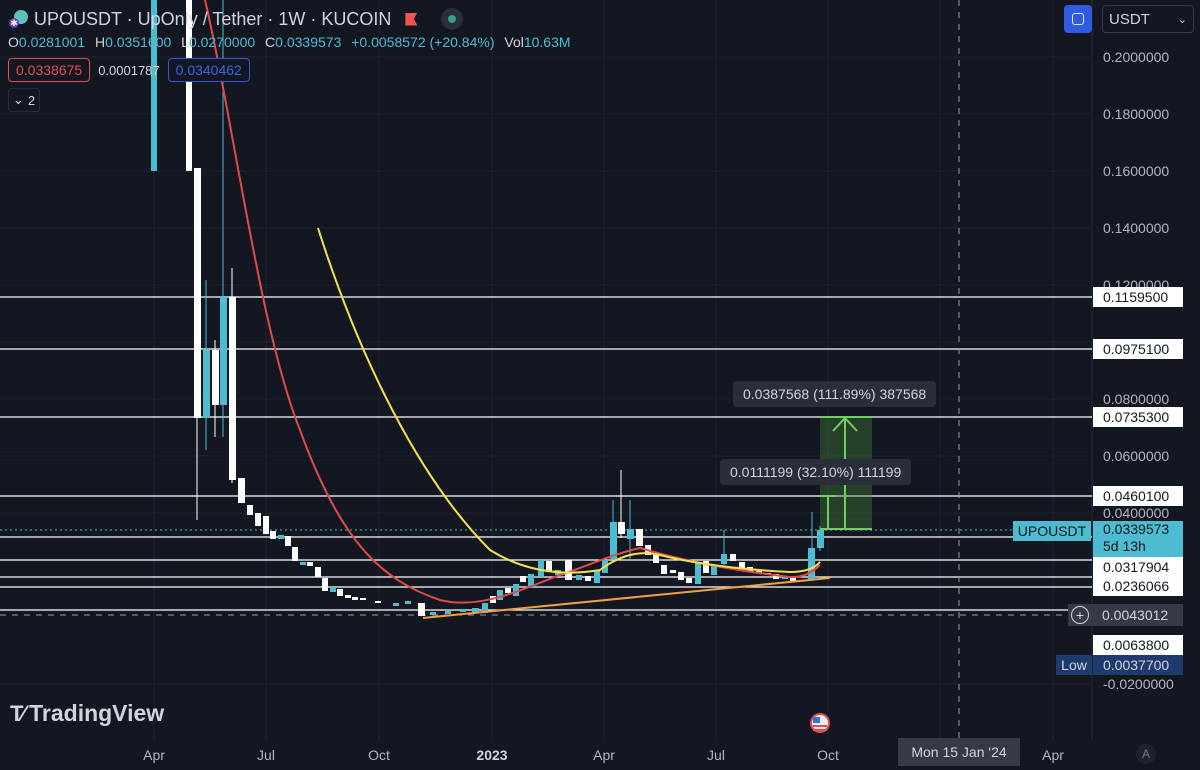  I want to click on level-tag: 0.0460100, so click(1138, 496).